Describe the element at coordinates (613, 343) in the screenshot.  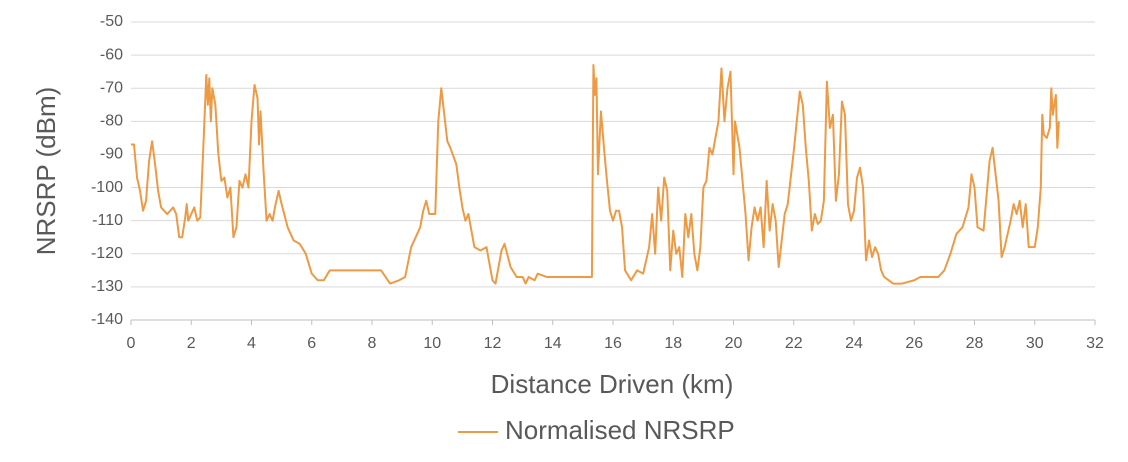
I see `x-tick-label: 16` at that location.